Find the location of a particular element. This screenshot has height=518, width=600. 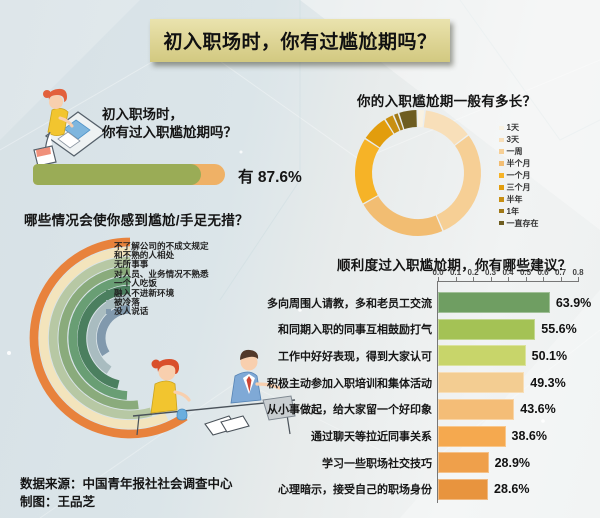

axis-tick-label: 0.0 is located at coordinates (438, 272).